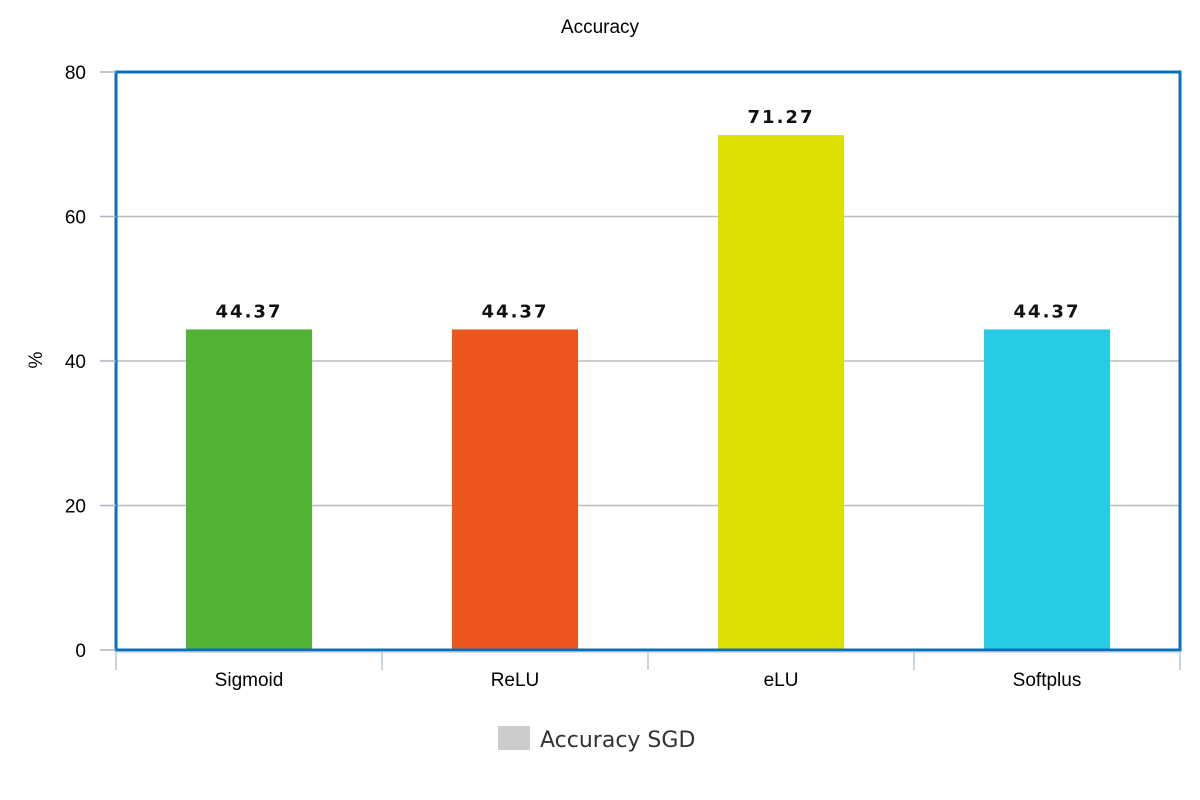 The image size is (1200, 800). Describe the element at coordinates (90, 362) in the screenshot. I see `y-axis-ticks: 0 20 40 60 80` at that location.